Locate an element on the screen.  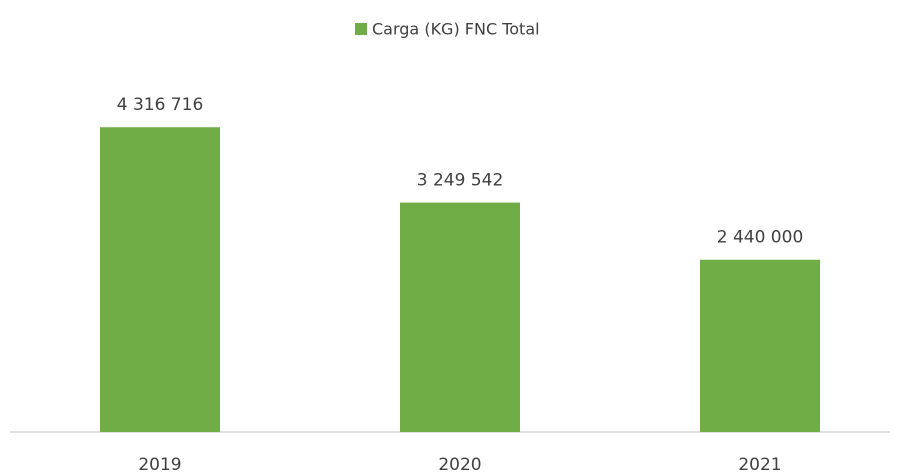
data-label: 3 249 542 is located at coordinates (460, 181).